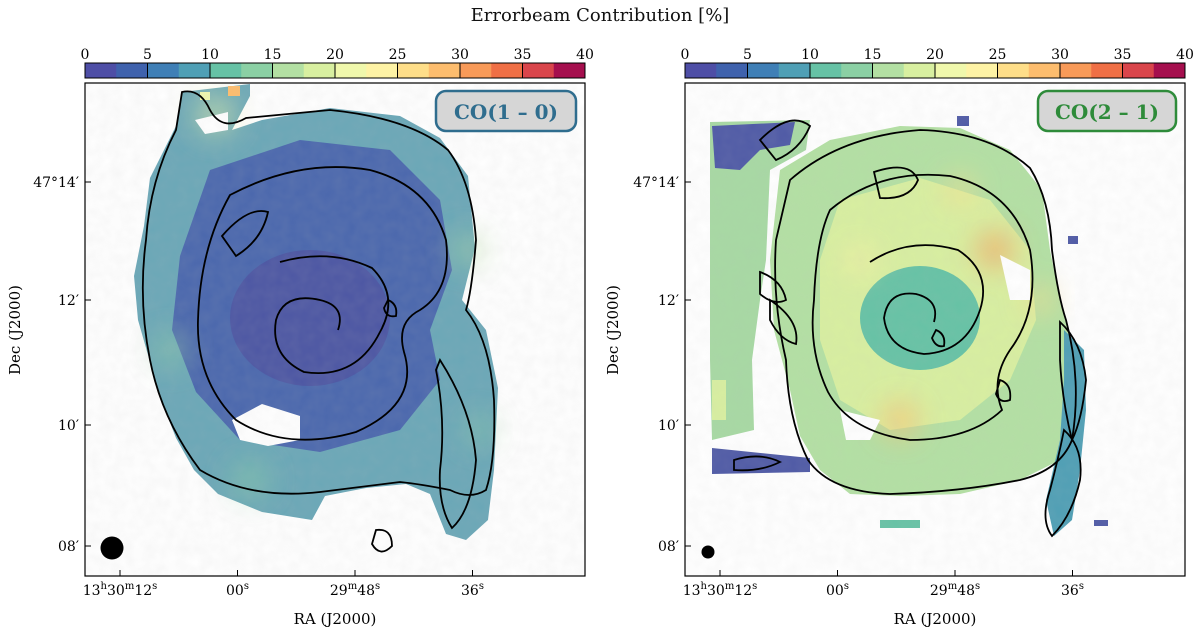 The height and width of the screenshot is (636, 1200). What do you see at coordinates (112, 548) in the screenshot?
I see `co10-beam` at bounding box center [112, 548].